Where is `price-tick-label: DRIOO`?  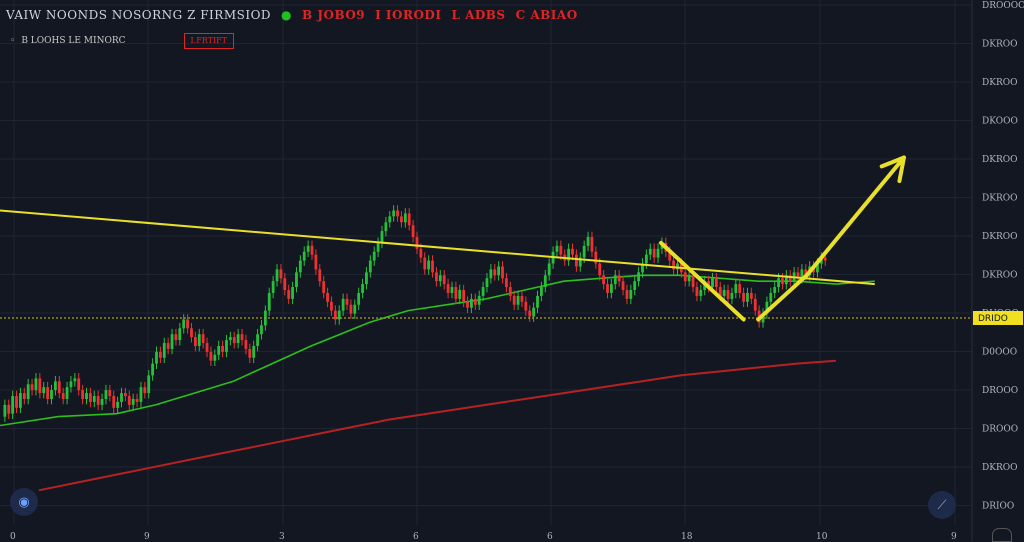 price-tick-label: DRIOO is located at coordinates (998, 507).